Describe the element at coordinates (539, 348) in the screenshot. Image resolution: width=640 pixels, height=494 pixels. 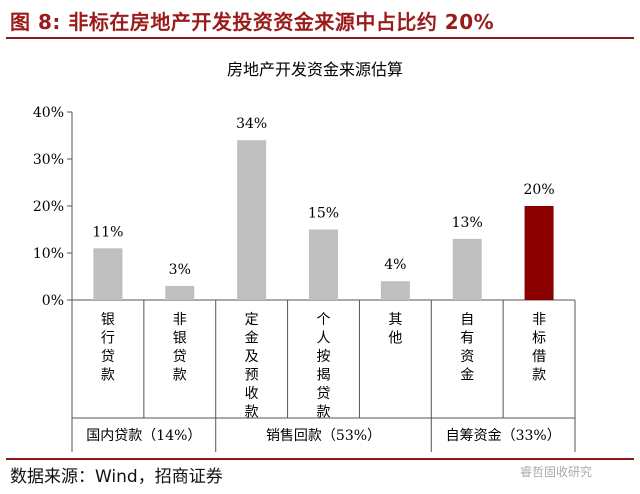
I see `category-label: 非标借款` at that location.